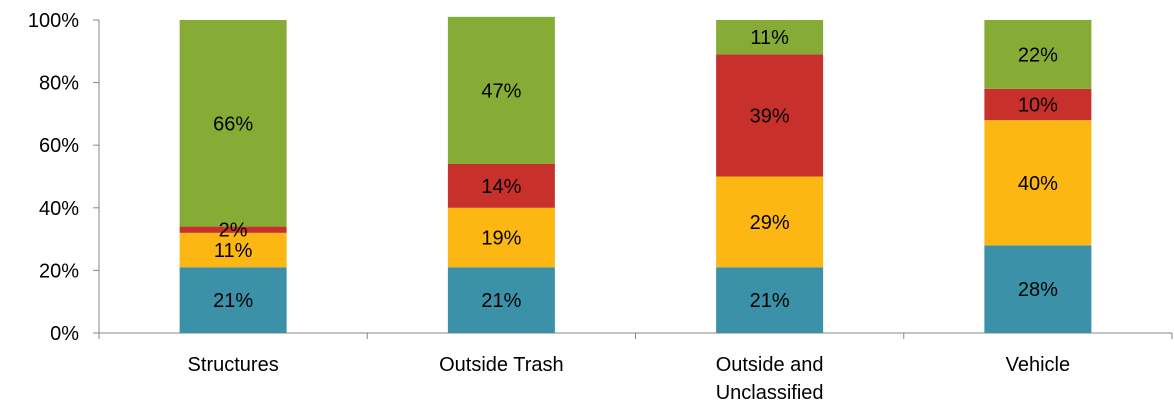  I want to click on y-tick-label: 40%, so click(59, 209).